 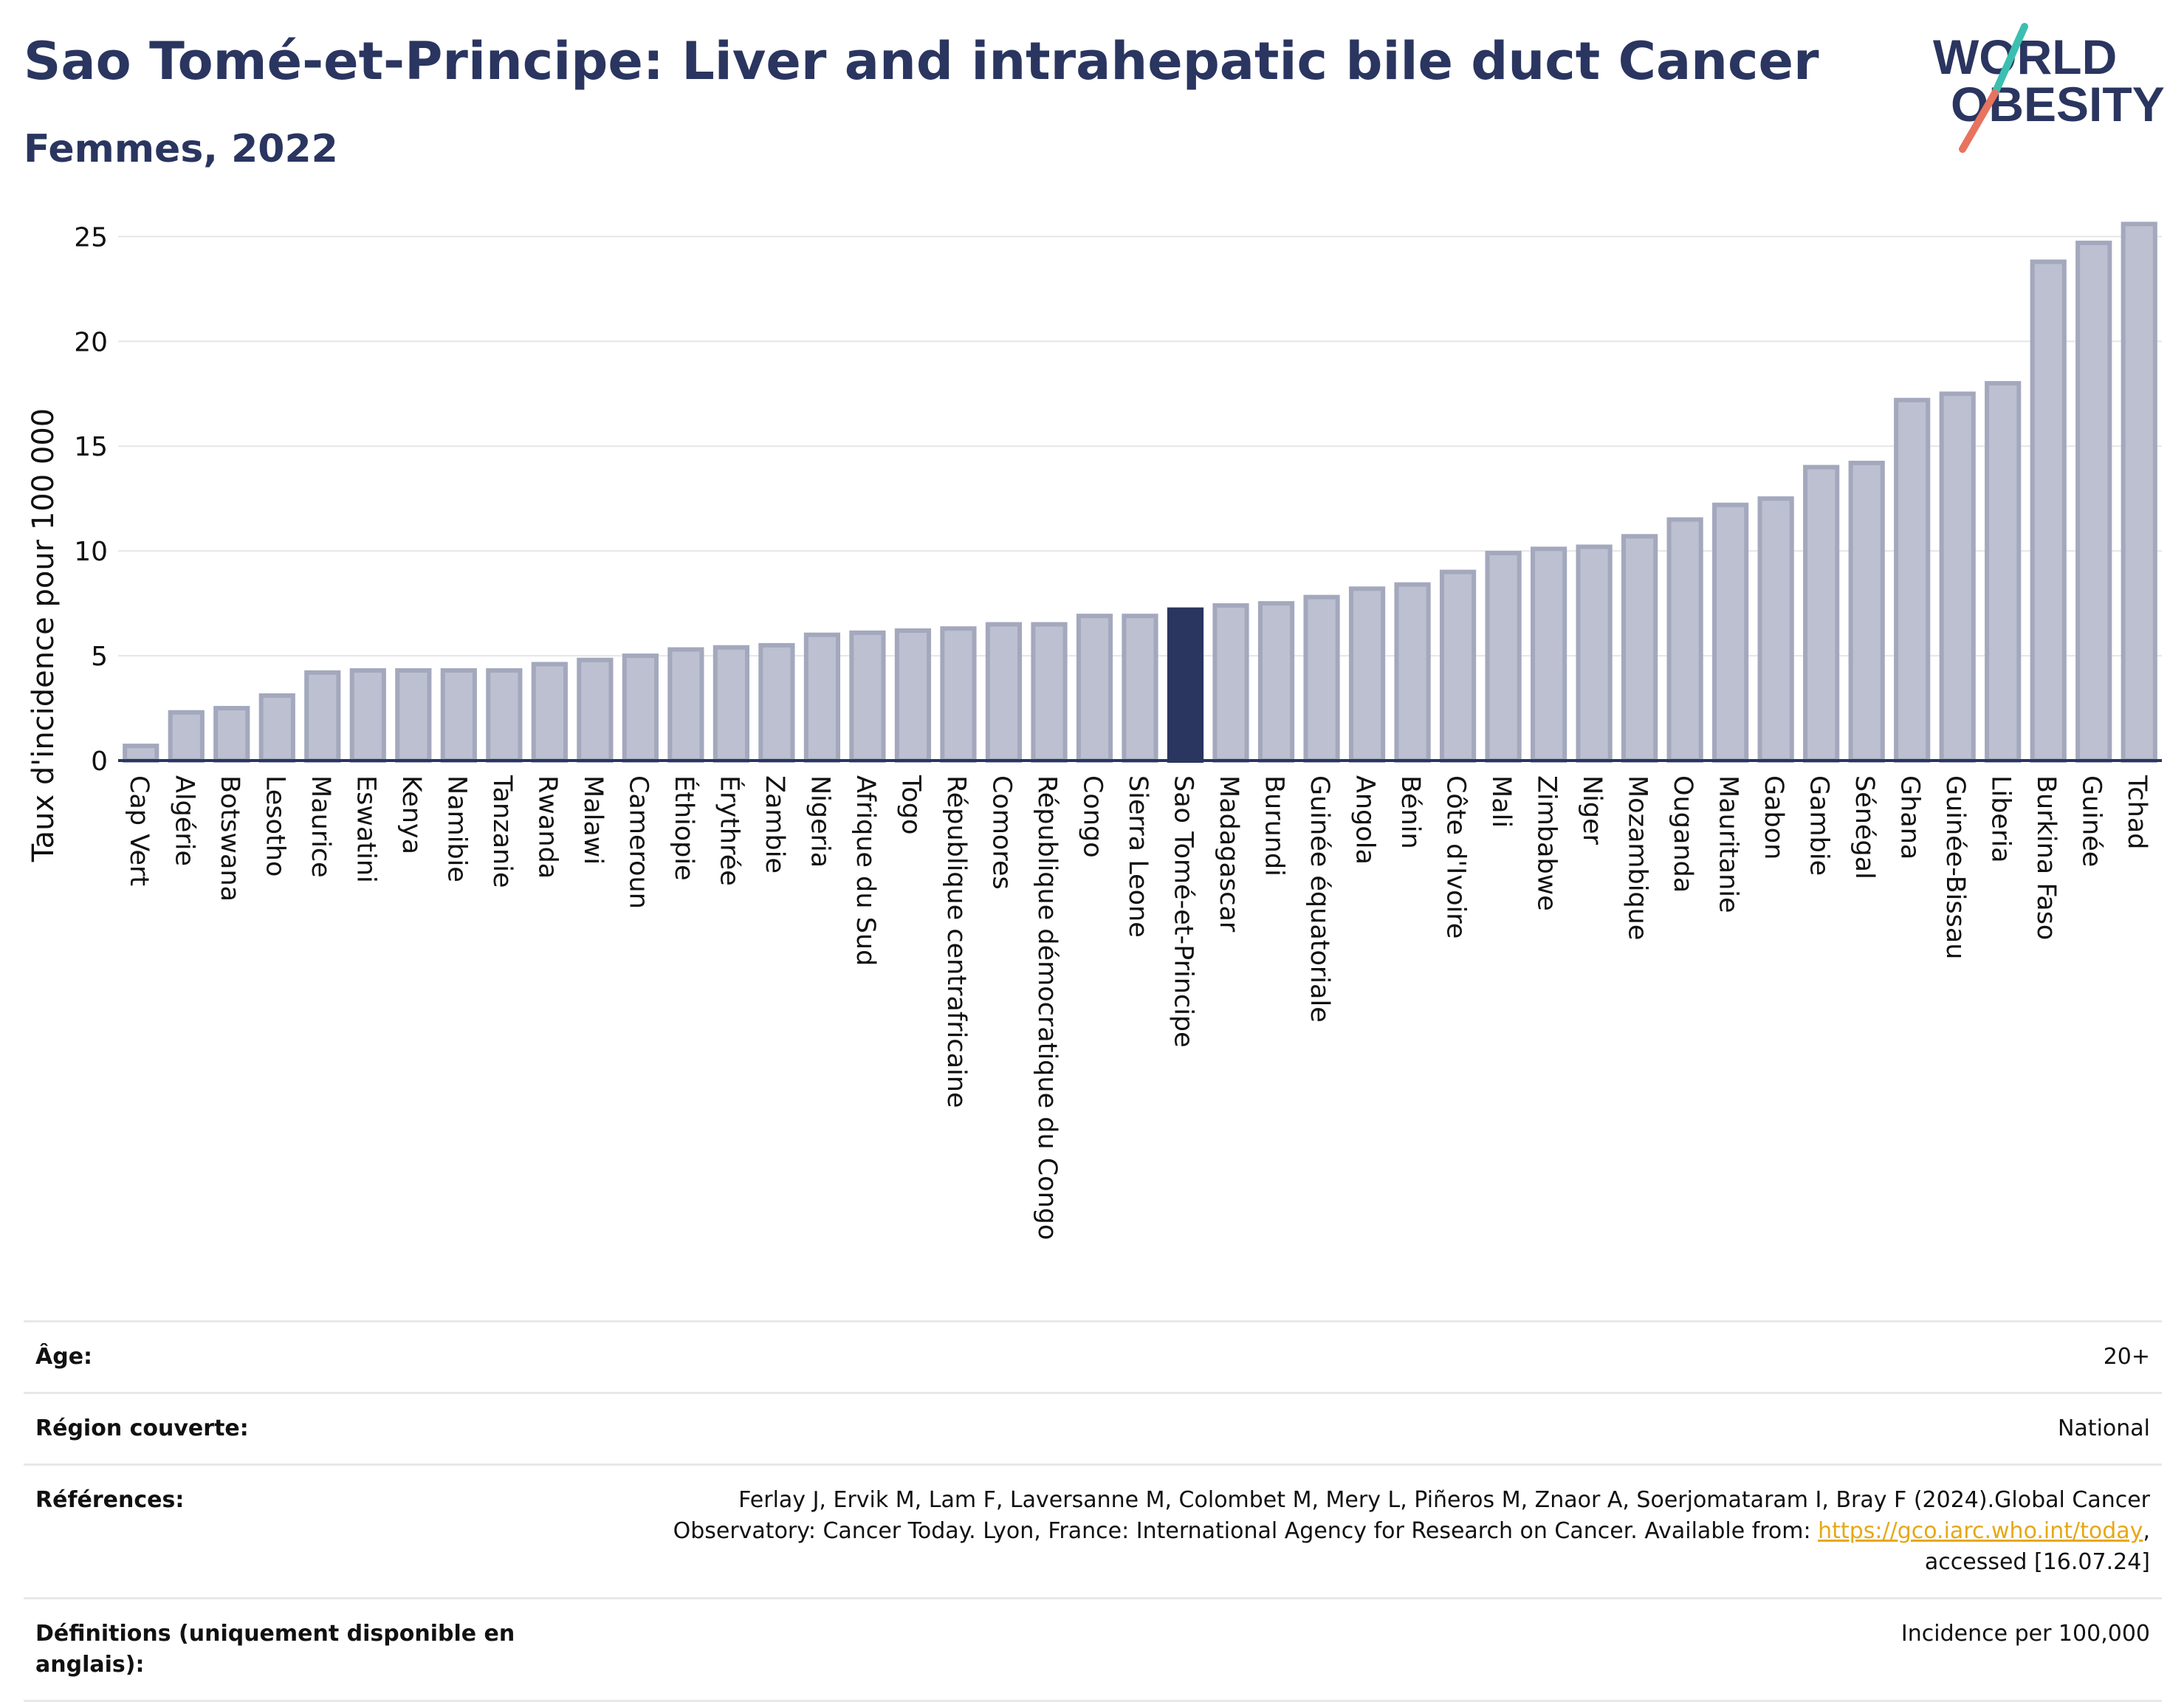 I want to click on y-tick-label: 10, so click(x=91, y=552).